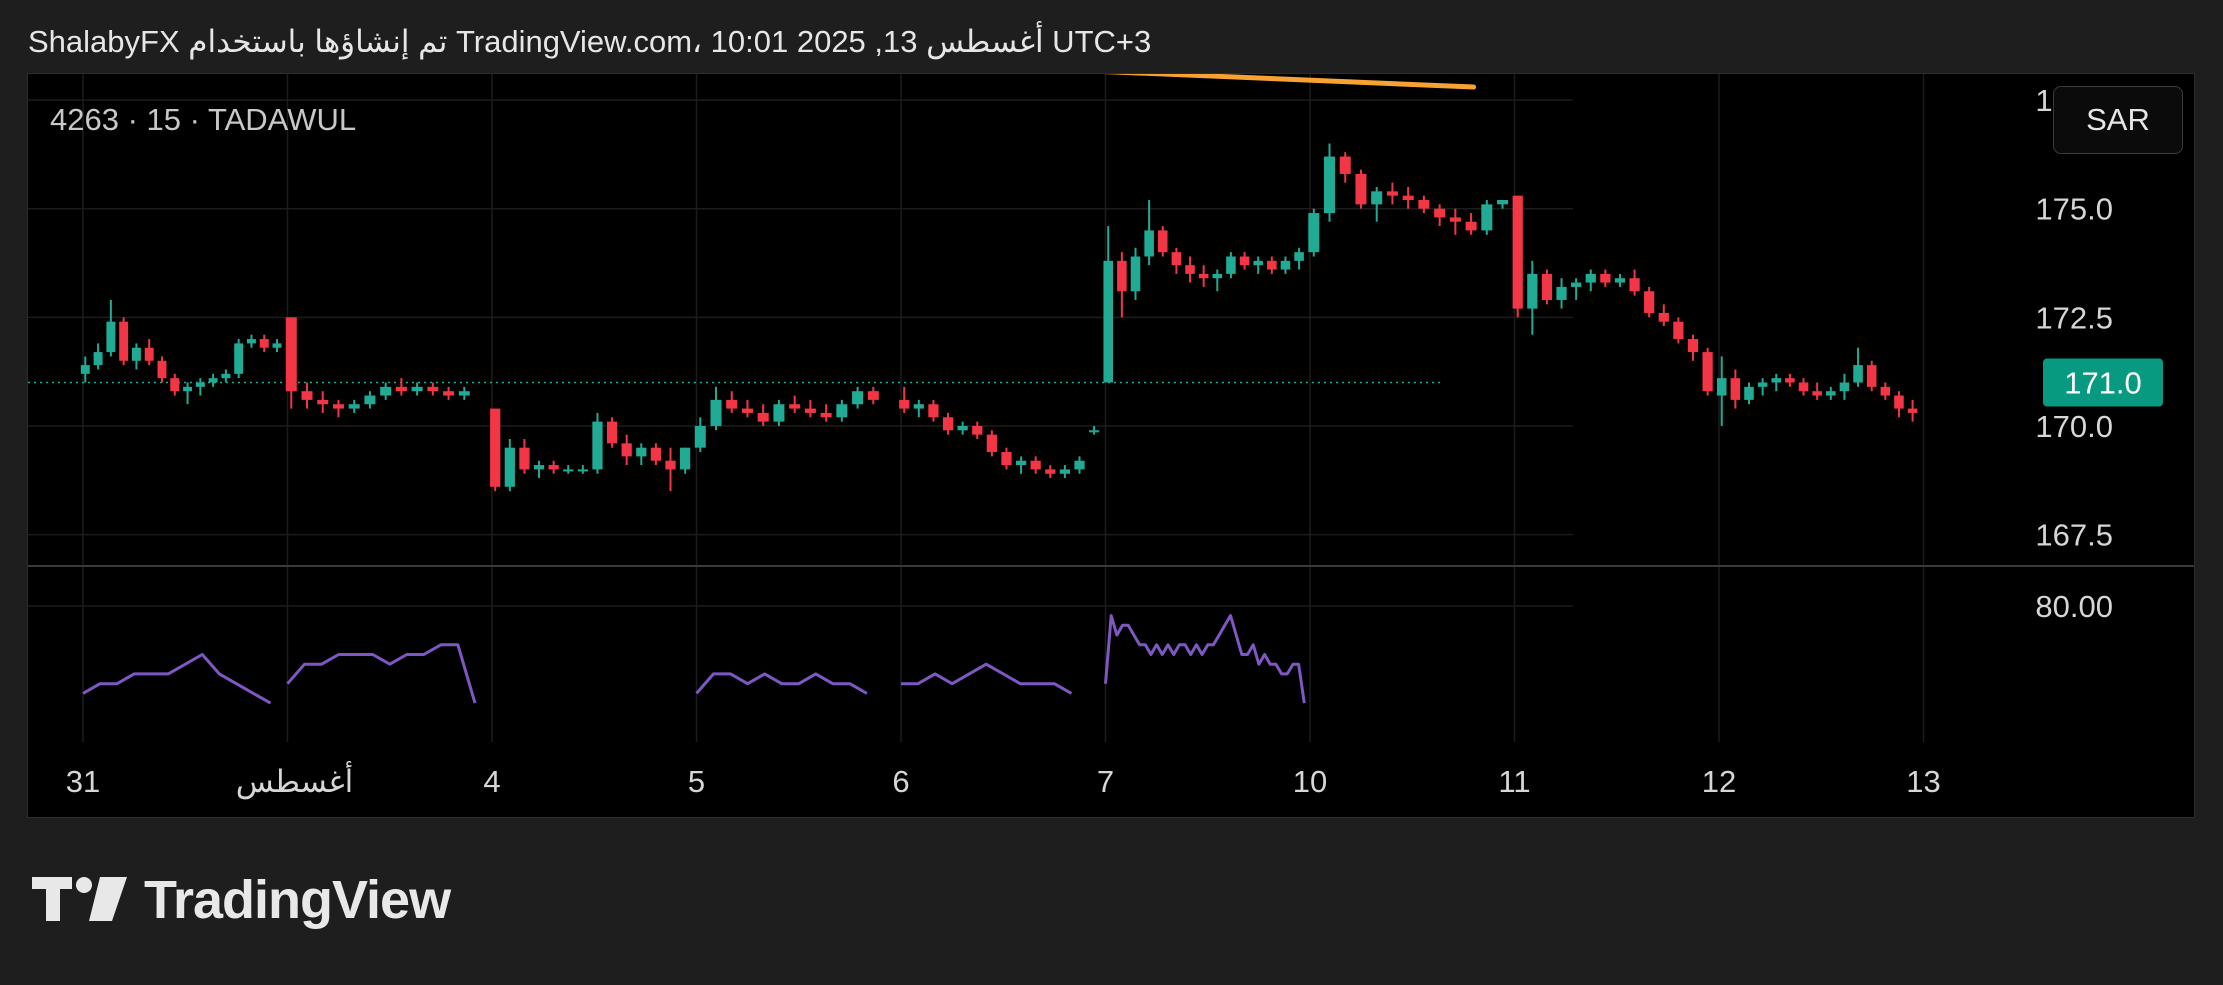 Image resolution: width=2223 pixels, height=985 pixels. What do you see at coordinates (1289, 82) in the screenshot?
I see `trendline` at bounding box center [1289, 82].